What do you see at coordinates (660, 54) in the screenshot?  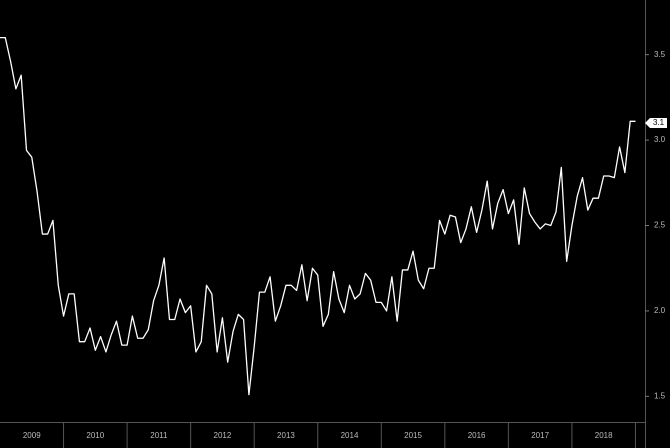 I see `y-tick-label: 3.5` at bounding box center [660, 54].